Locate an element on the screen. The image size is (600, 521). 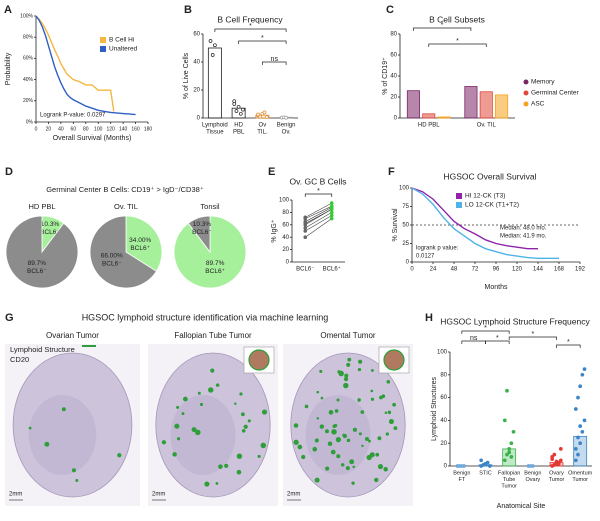
pie-title: Tonsil is located at coordinates (210, 206).